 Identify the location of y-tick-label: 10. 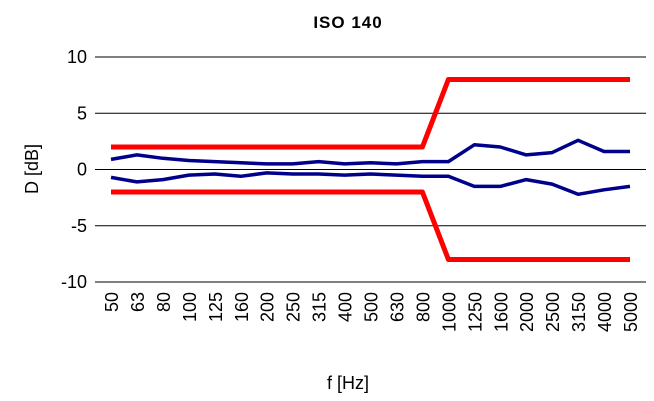
(77, 57).